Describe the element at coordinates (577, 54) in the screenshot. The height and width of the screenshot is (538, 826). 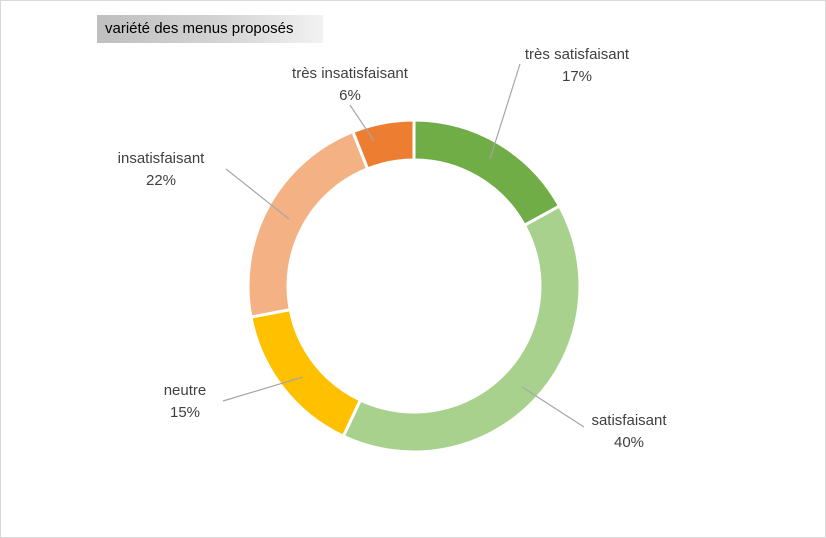
I see `category-label-0: très satisfaisant` at that location.